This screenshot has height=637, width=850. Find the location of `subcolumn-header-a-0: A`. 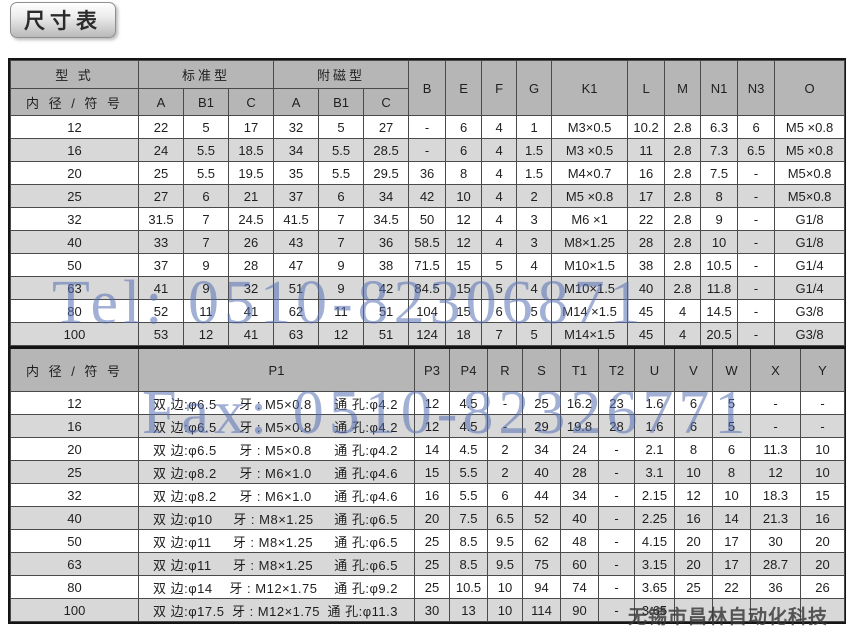

subcolumn-header-a-0: A is located at coordinates (161, 102).